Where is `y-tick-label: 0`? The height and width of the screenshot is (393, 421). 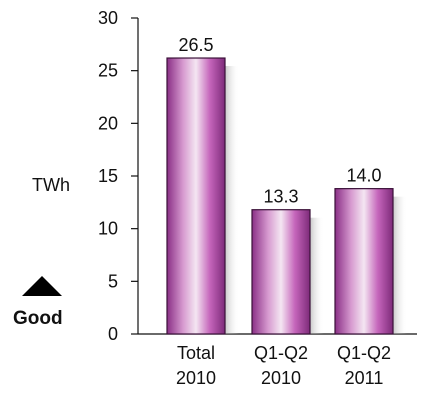 y-tick-label: 0 is located at coordinates (113, 334).